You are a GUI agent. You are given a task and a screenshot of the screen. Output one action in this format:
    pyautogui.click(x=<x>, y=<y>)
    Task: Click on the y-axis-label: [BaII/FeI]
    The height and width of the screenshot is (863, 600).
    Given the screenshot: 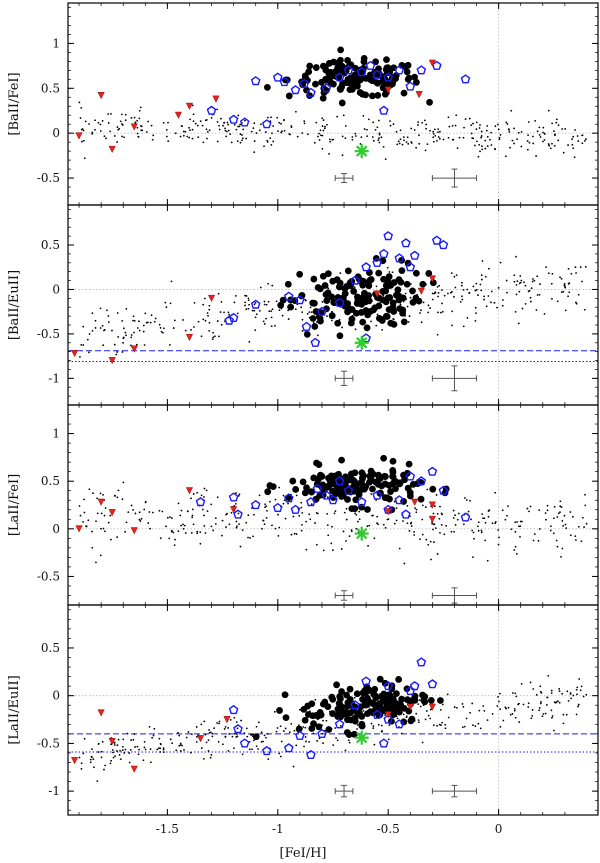 What is the action you would take?
    pyautogui.click(x=14, y=103)
    